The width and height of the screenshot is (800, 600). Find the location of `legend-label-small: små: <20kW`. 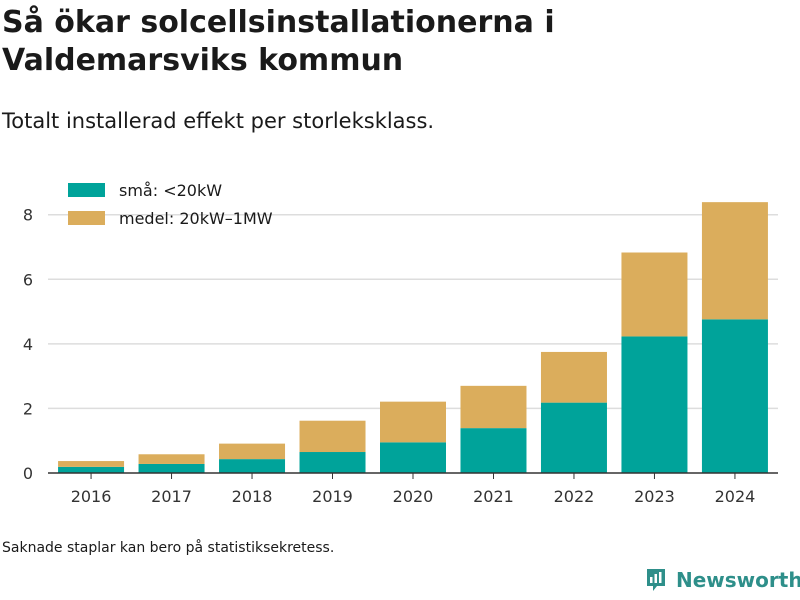

legend-label-small: små: <20kW is located at coordinates (171, 190).